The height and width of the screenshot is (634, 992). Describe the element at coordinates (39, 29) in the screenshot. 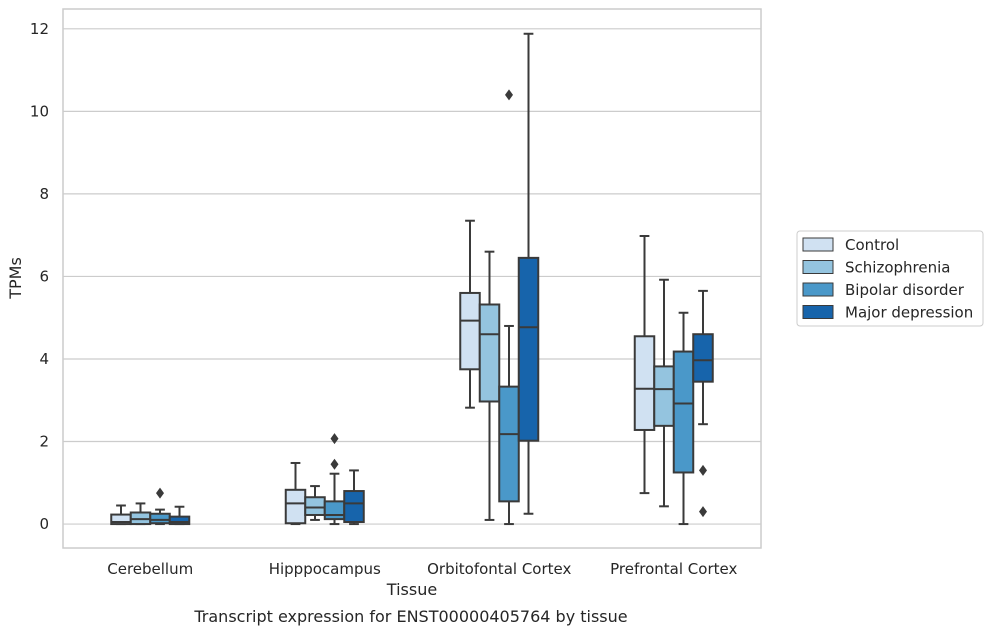

I see `y-tick-label: 12` at that location.